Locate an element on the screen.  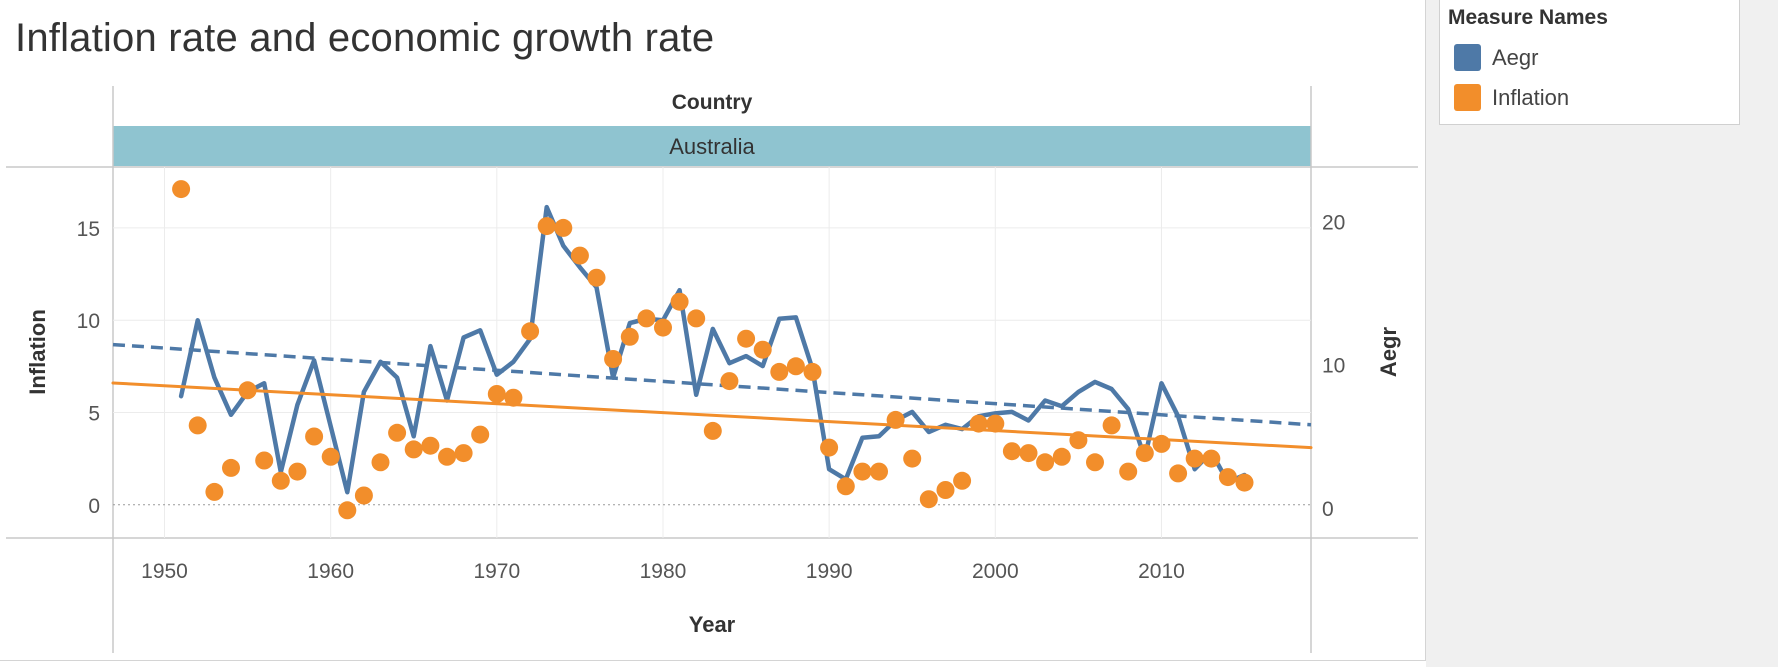
aegr-trend is located at coordinates (712, 384).